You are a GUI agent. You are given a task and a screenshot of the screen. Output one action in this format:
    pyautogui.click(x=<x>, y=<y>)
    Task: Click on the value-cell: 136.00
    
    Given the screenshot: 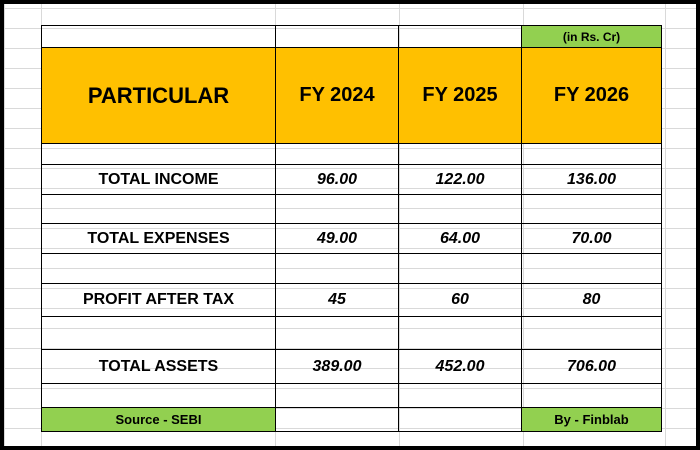 What is the action you would take?
    pyautogui.click(x=591, y=179)
    